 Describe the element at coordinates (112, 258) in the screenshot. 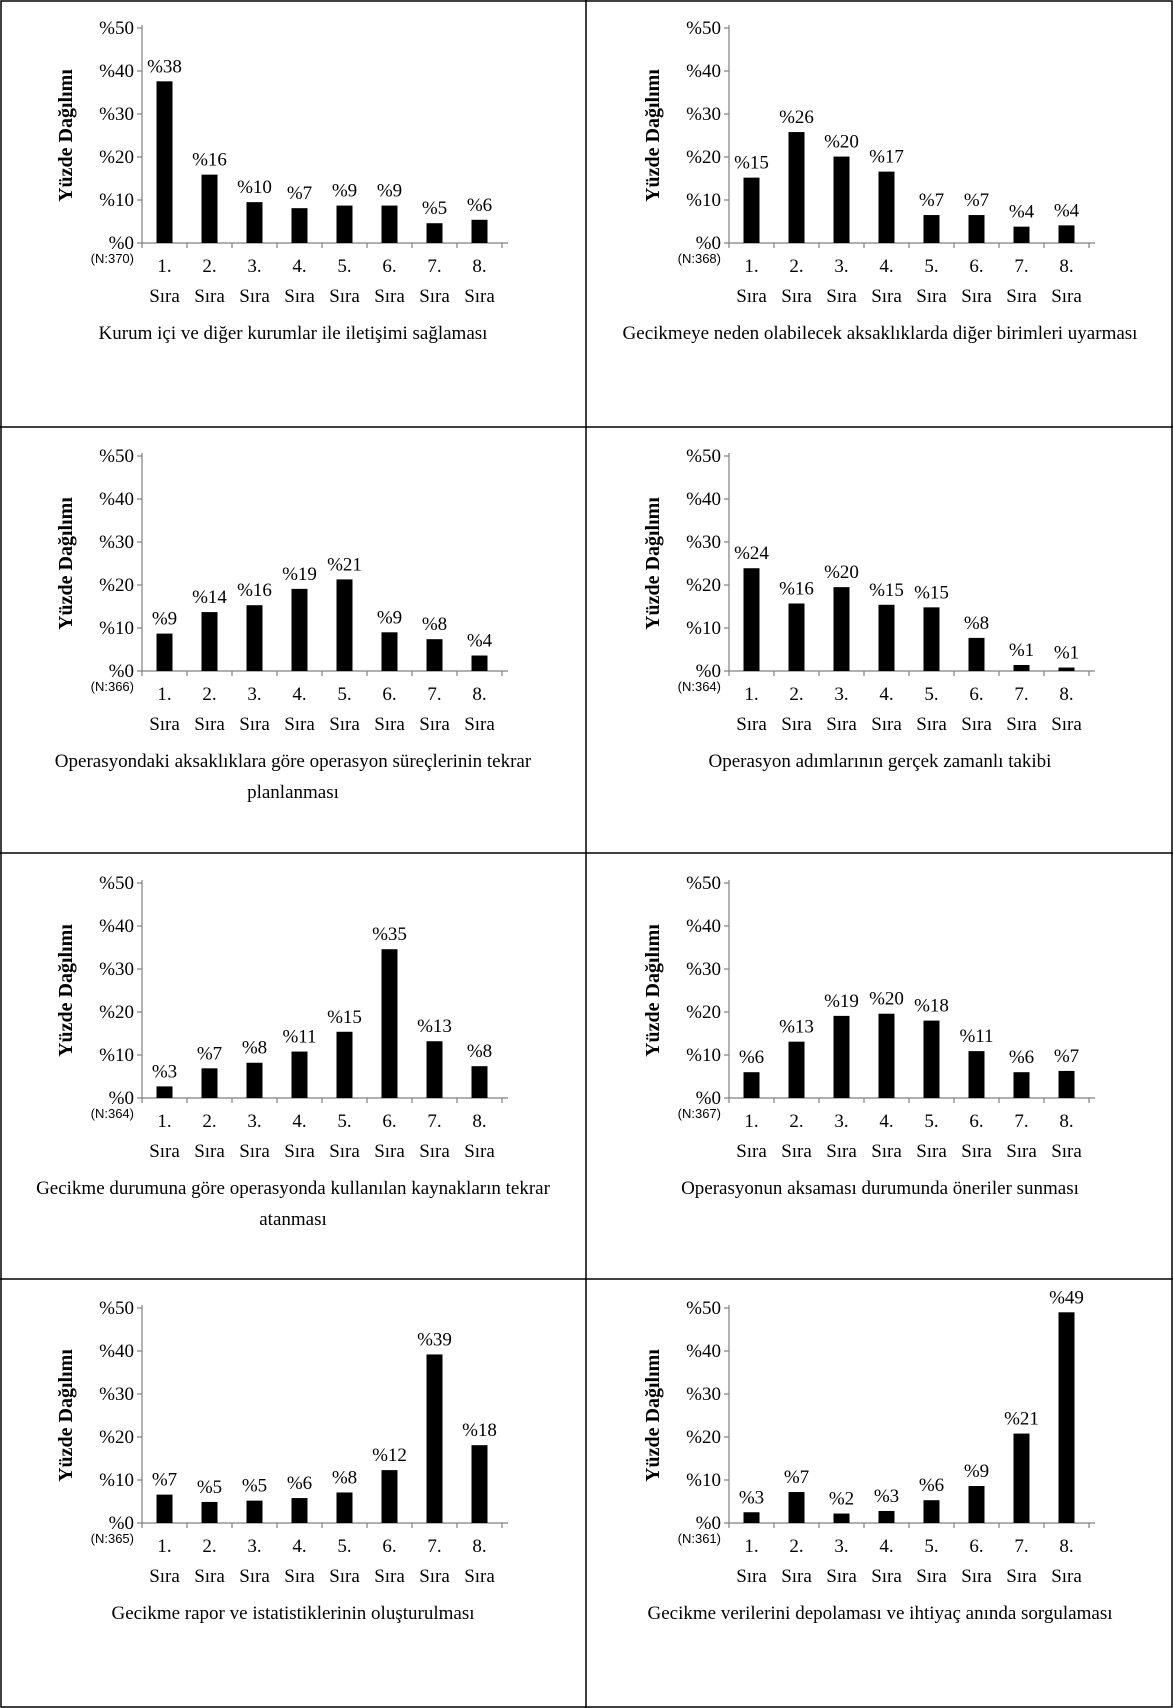

I see `sample-size-label: (N:370)` at that location.